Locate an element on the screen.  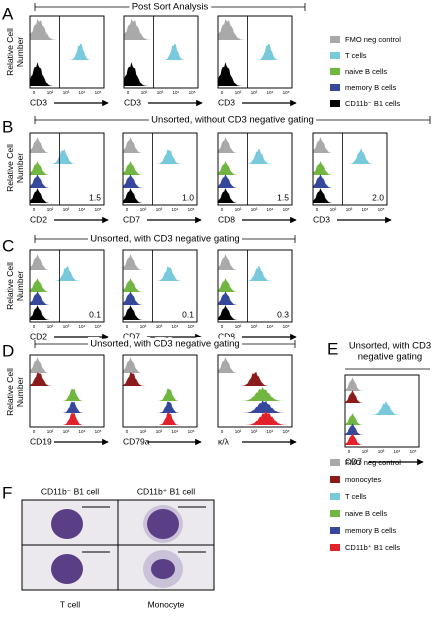
panel-letter: C is located at coordinates (8, 245).